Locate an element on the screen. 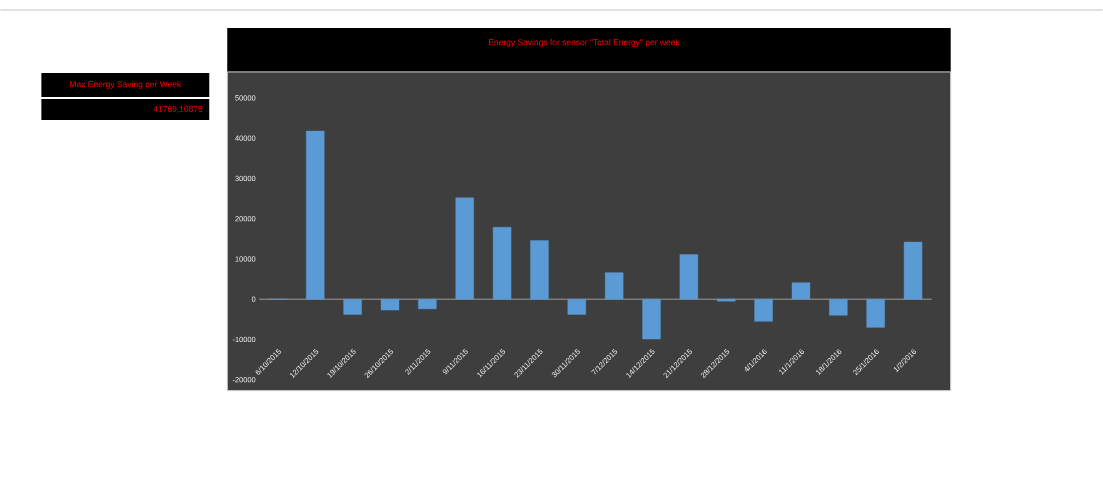 This screenshot has width=1103, height=479. chart-title: Energy Savings for sensor "Total Energy" per week is located at coordinates (584, 43).